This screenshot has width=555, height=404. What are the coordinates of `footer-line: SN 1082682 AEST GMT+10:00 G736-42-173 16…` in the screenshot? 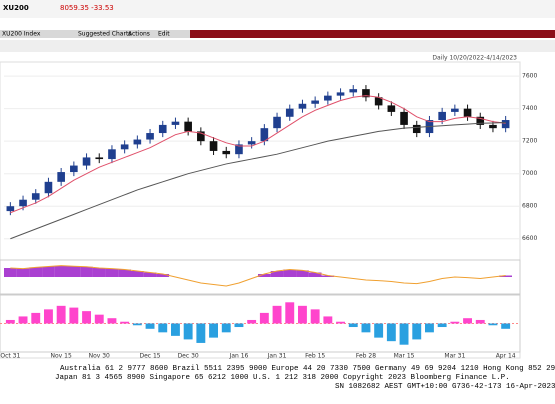 It's located at (445, 387).